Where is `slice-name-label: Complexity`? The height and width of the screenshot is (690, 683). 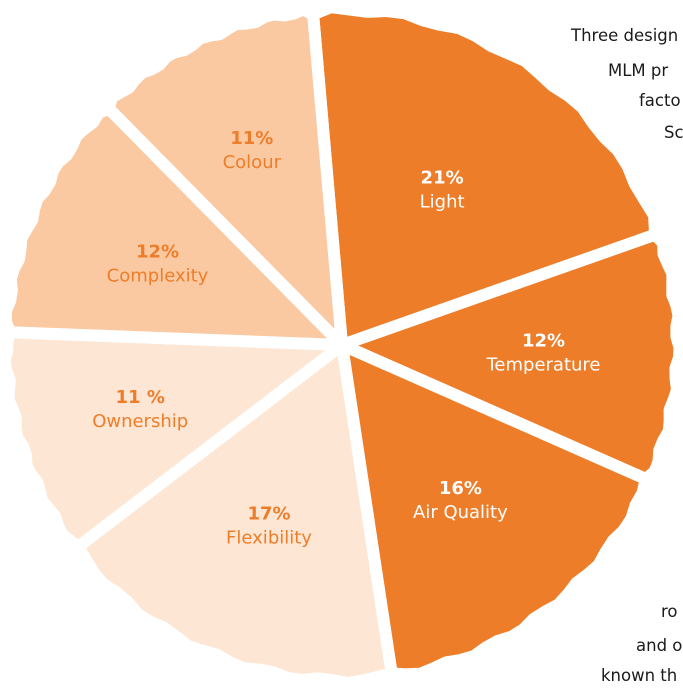 slice-name-label: Complexity is located at coordinates (158, 276).